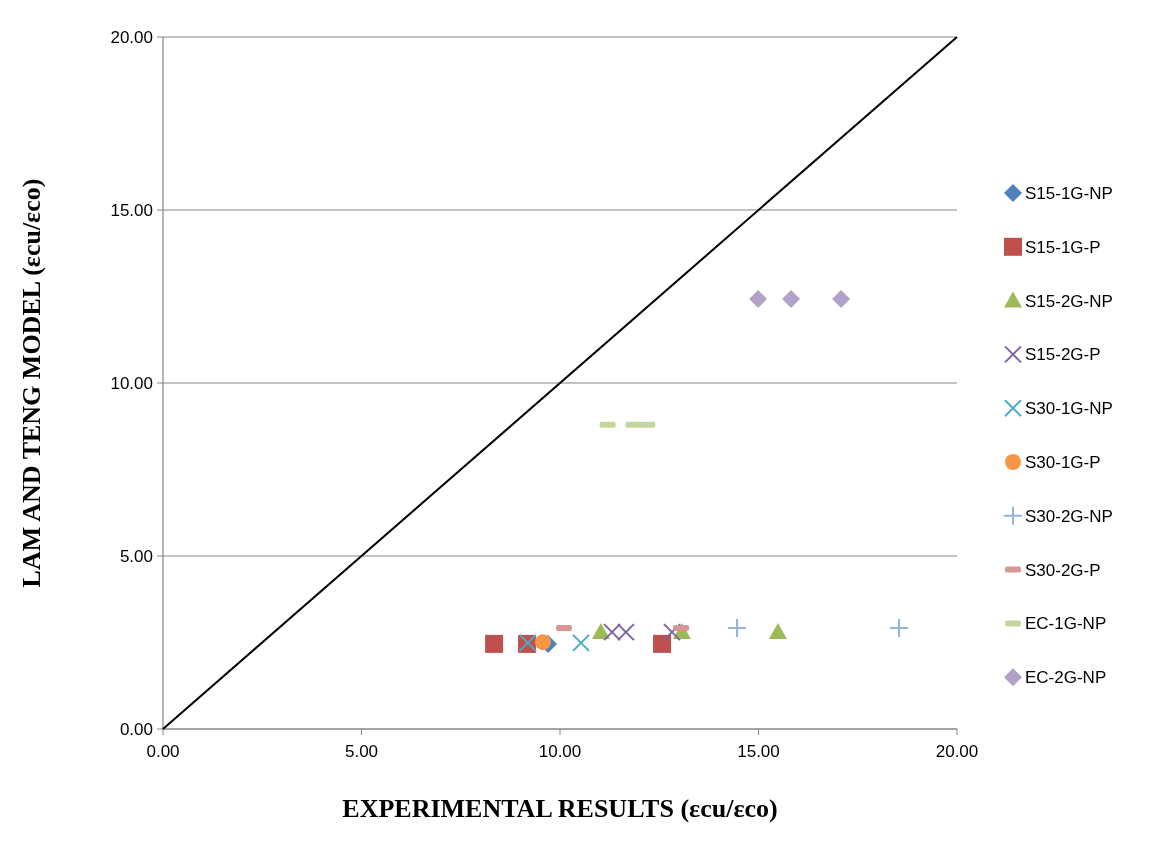 The height and width of the screenshot is (847, 1174). I want to click on legend-label: S15-1G-P, so click(1063, 247).